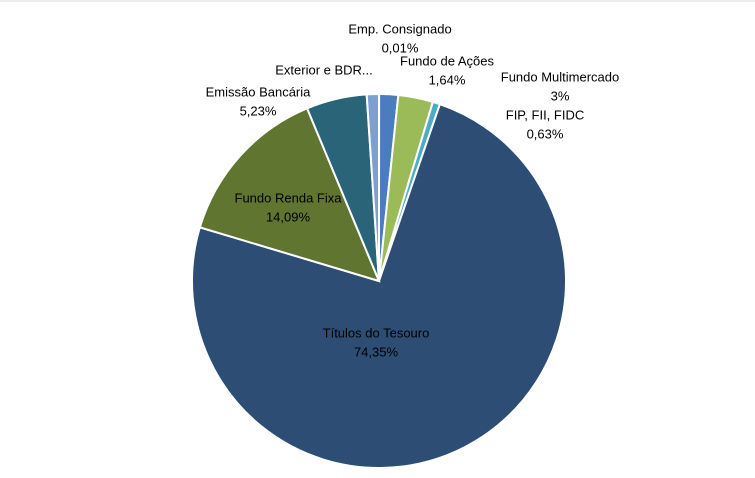  I want to click on slice-value-label: 14,09%, so click(288, 216).